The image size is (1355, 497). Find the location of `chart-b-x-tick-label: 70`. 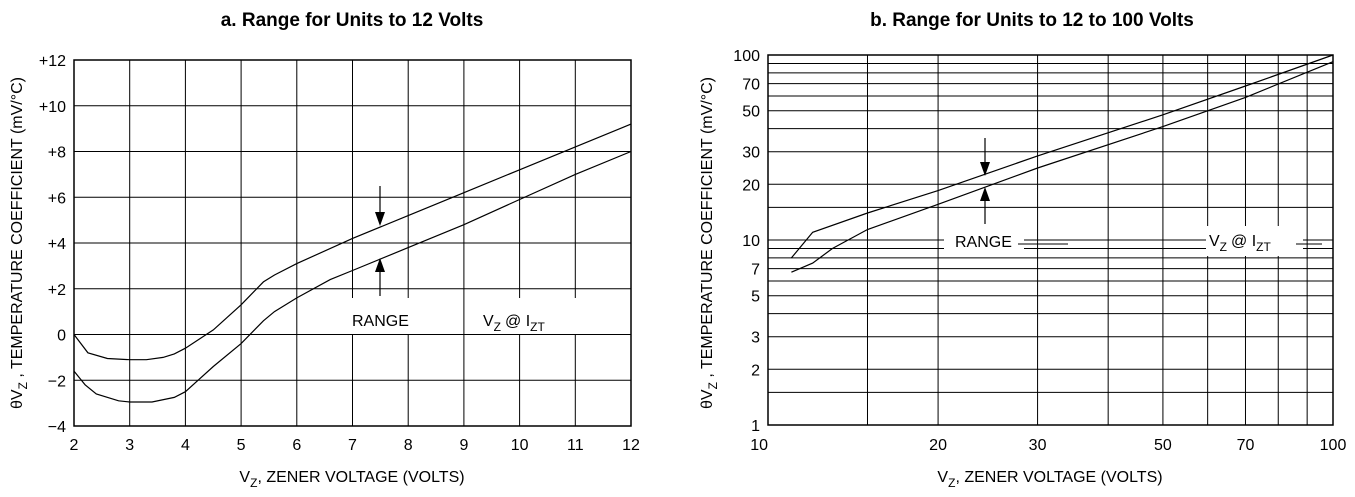

chart-b-x-tick-label: 70 is located at coordinates (1246, 445).